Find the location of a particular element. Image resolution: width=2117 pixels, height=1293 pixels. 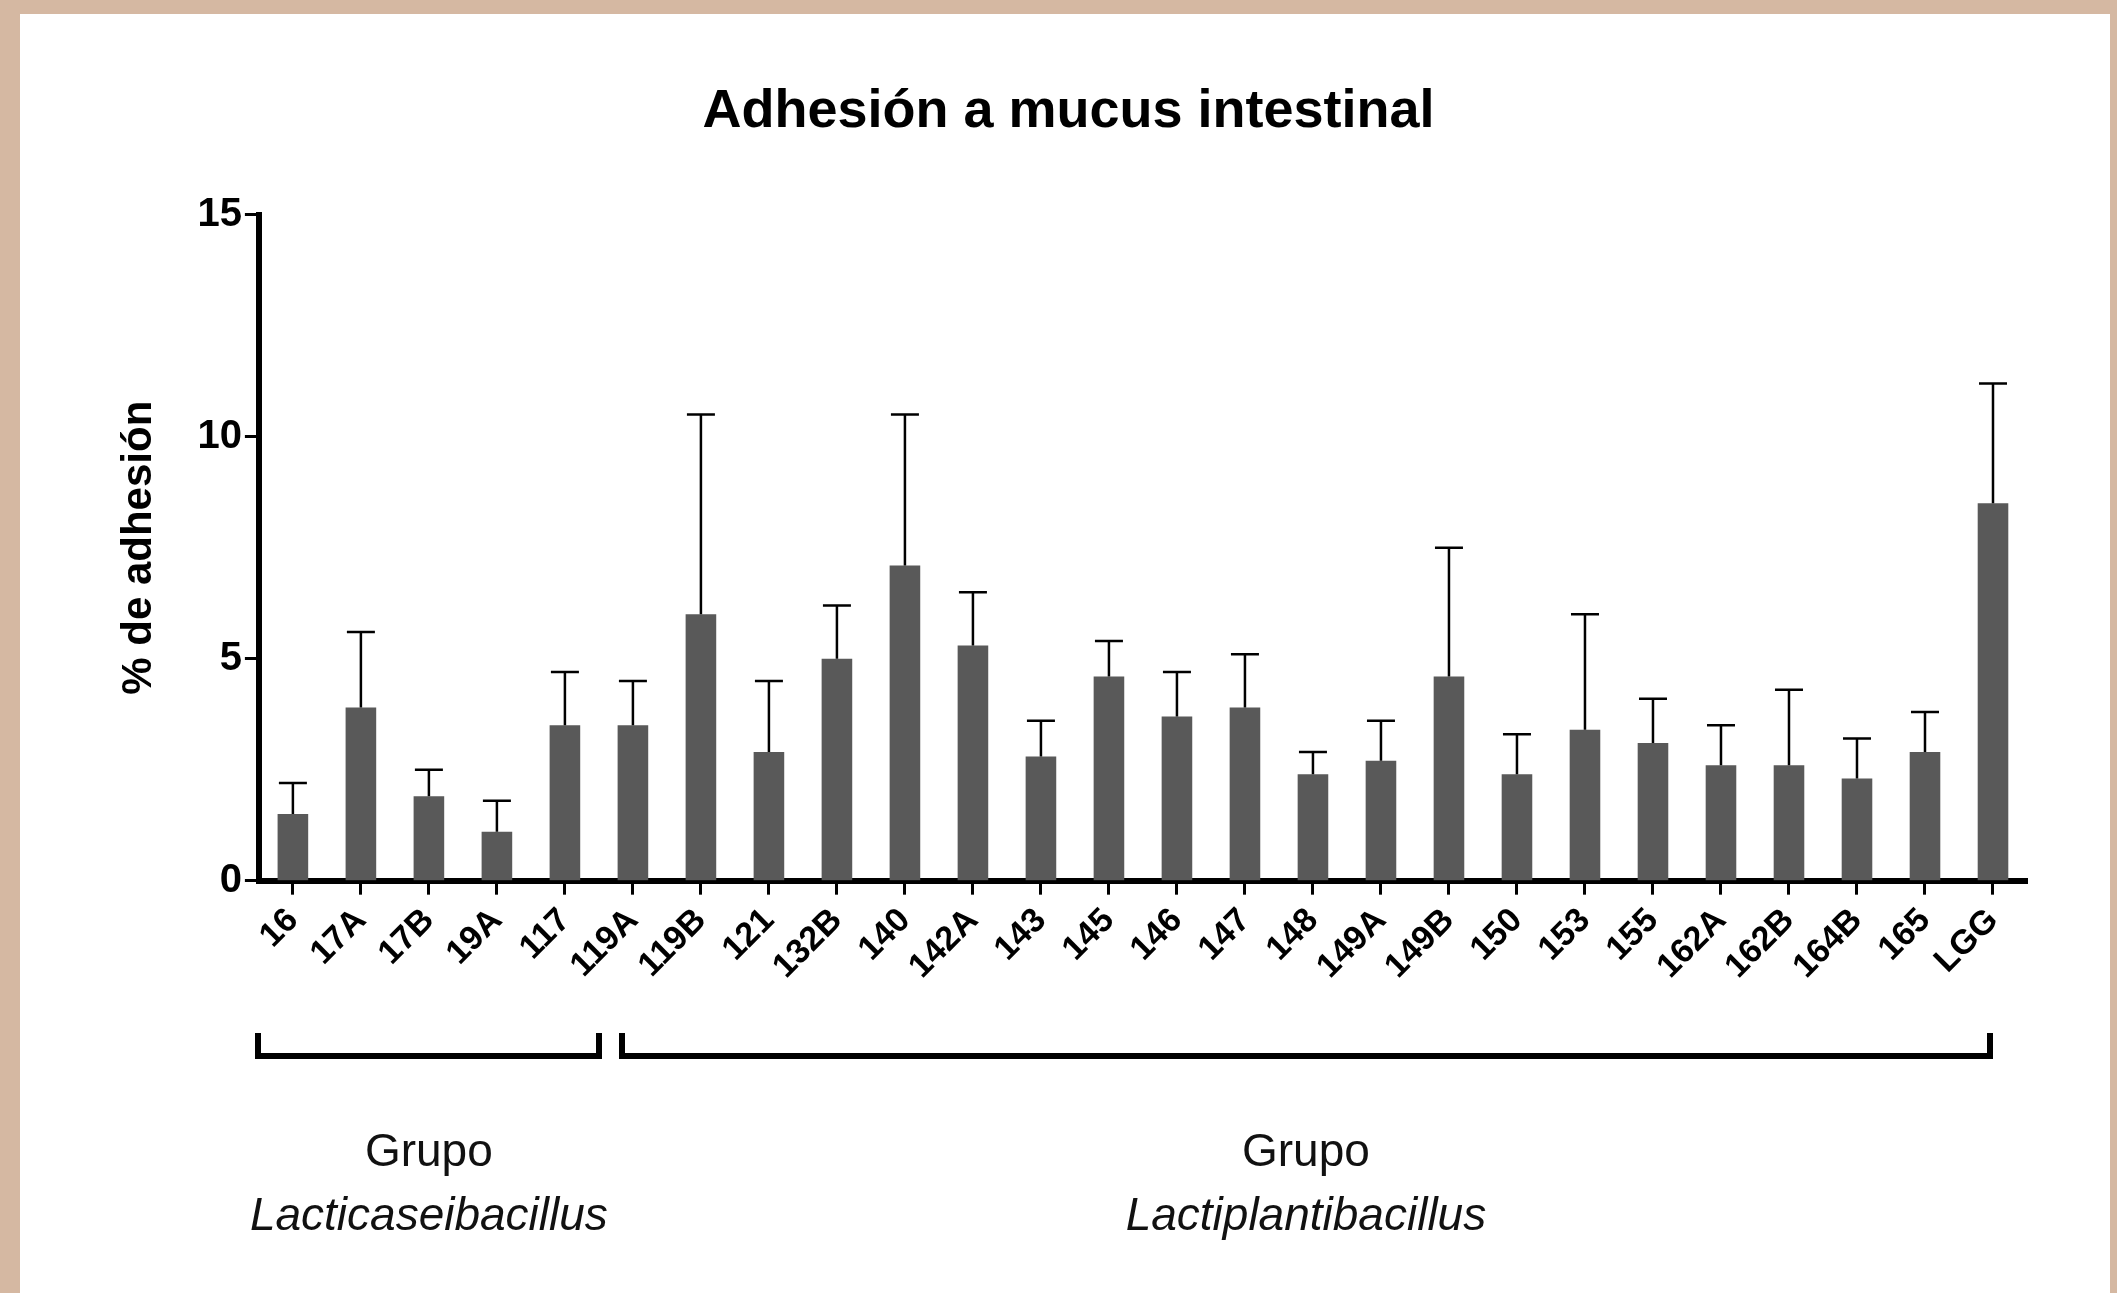

y-tick-label: 15 is located at coordinates (219, 211).